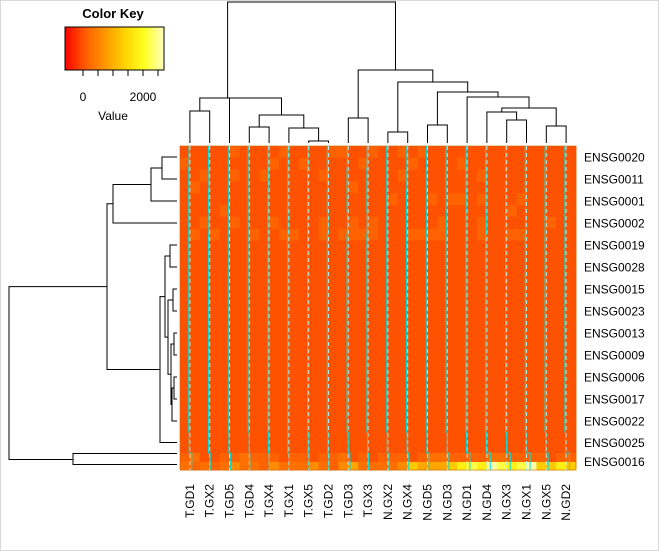 This screenshot has width=659, height=551. Describe the element at coordinates (437, 133) in the screenshot. I see `column-dendrogram-branch` at that location.